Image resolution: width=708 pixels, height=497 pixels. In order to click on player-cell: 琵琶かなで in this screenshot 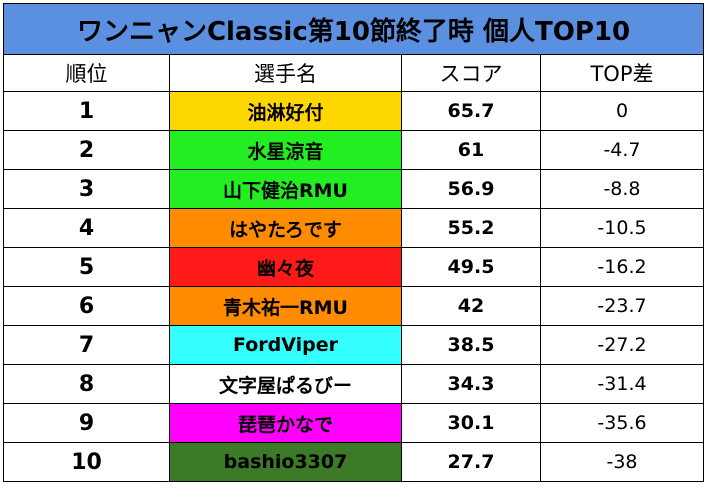, I will do `click(285, 423)`.